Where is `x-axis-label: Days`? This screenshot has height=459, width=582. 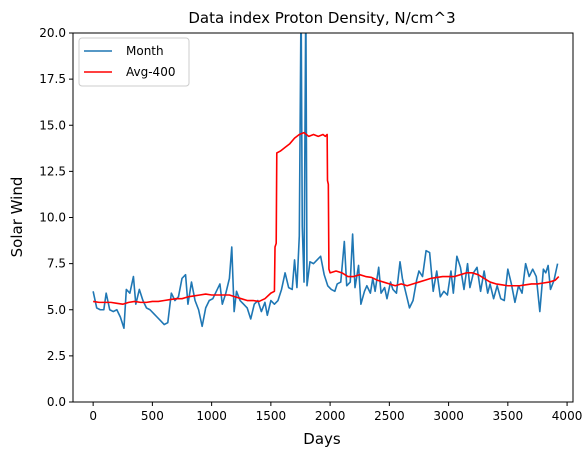 x-axis-label: Days is located at coordinates (322, 439).